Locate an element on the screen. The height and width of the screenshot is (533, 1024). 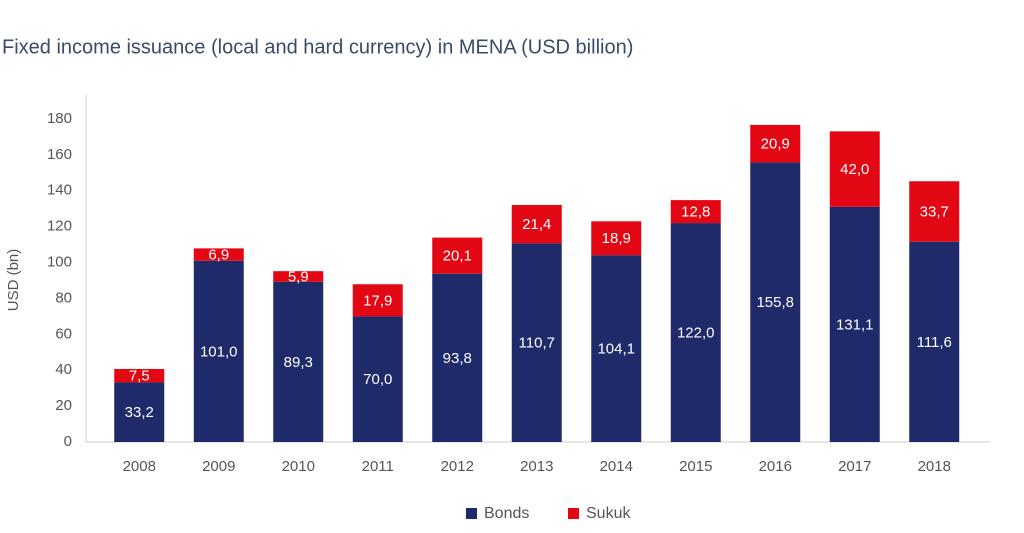
data-label: 12,8 is located at coordinates (695, 212).